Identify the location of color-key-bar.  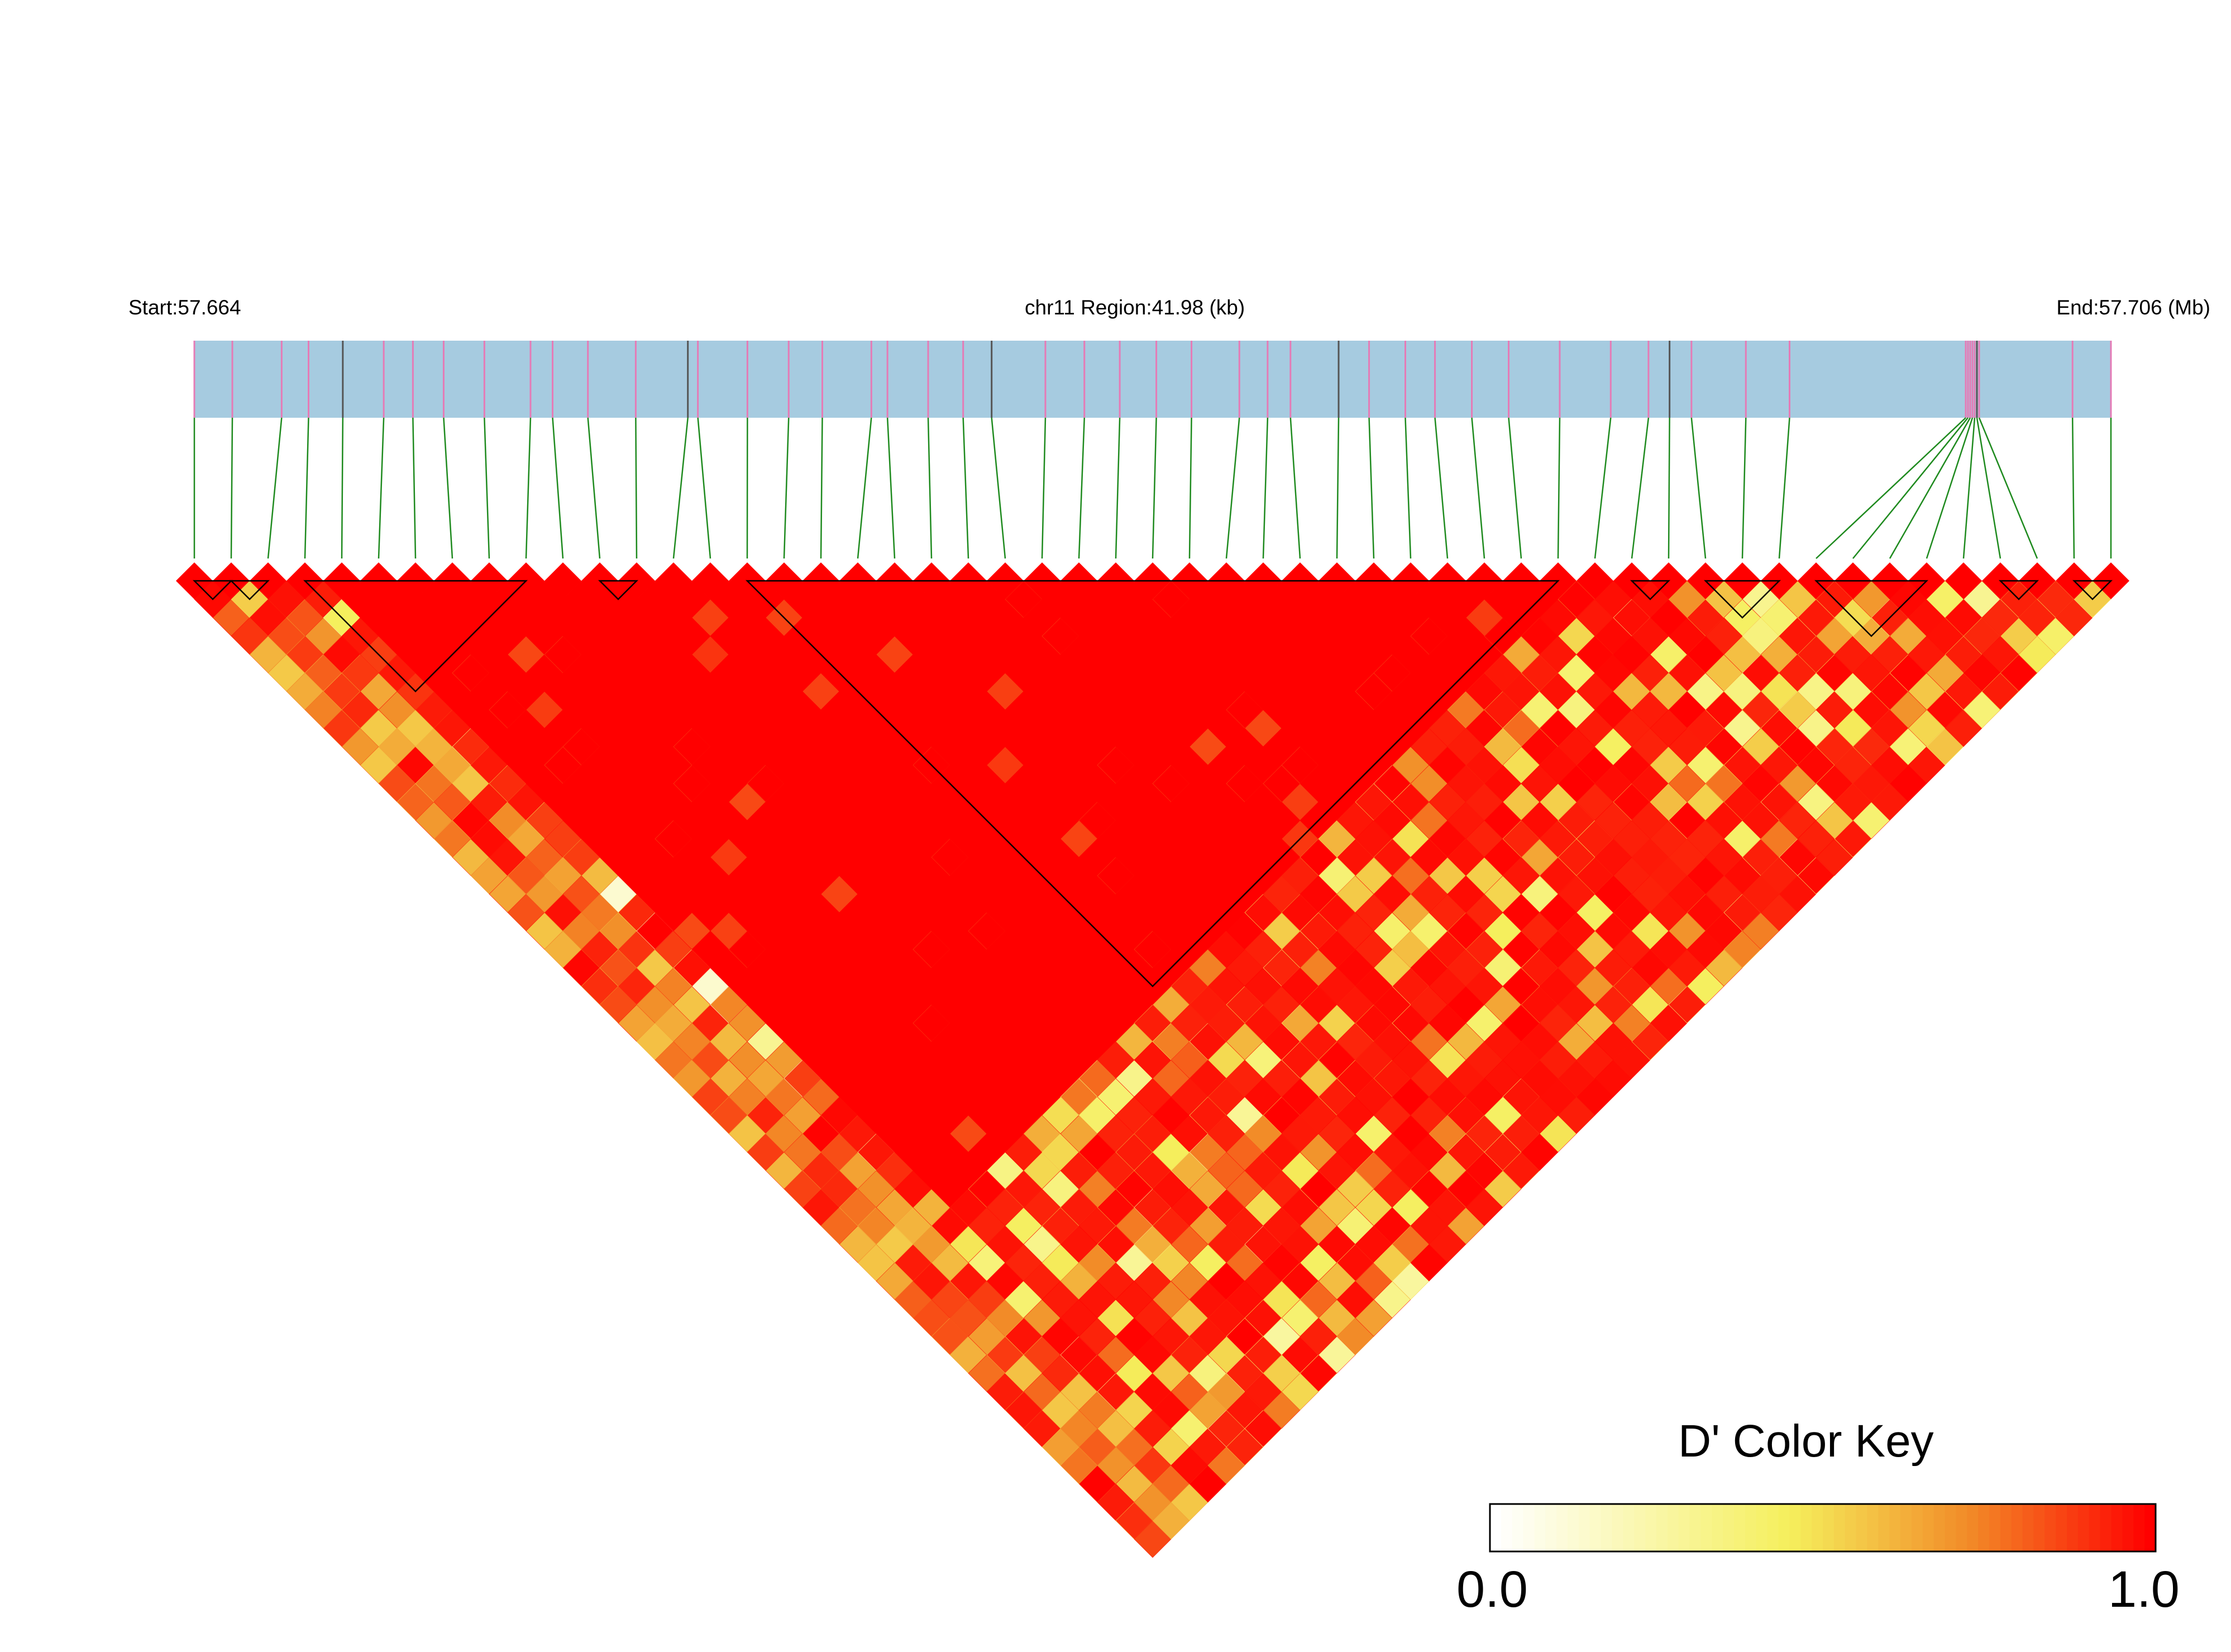
(1823, 1527).